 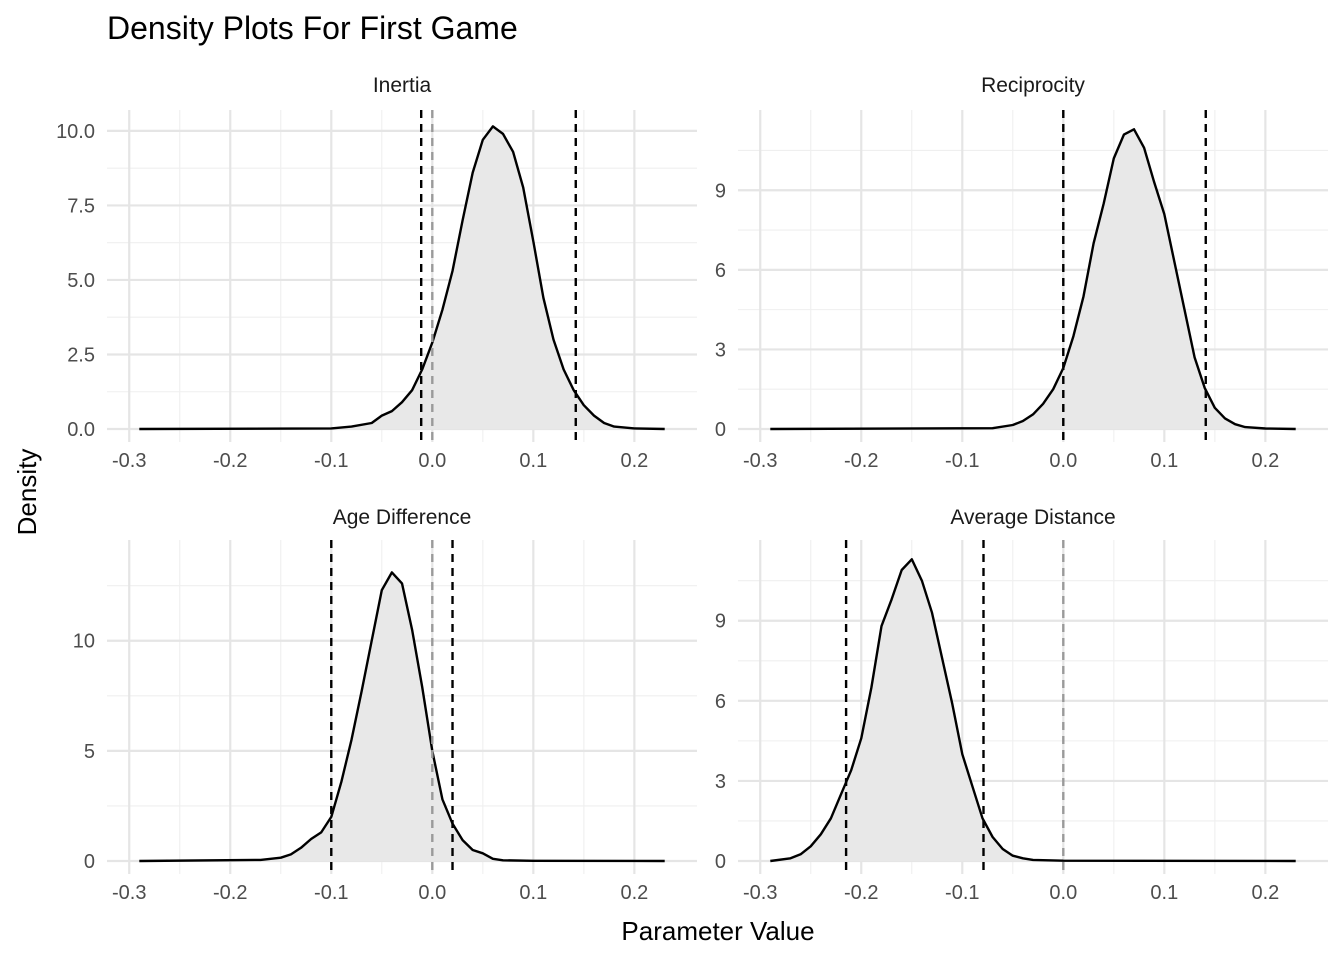 I want to click on y-tick-label: 0.0, so click(x=81, y=430).